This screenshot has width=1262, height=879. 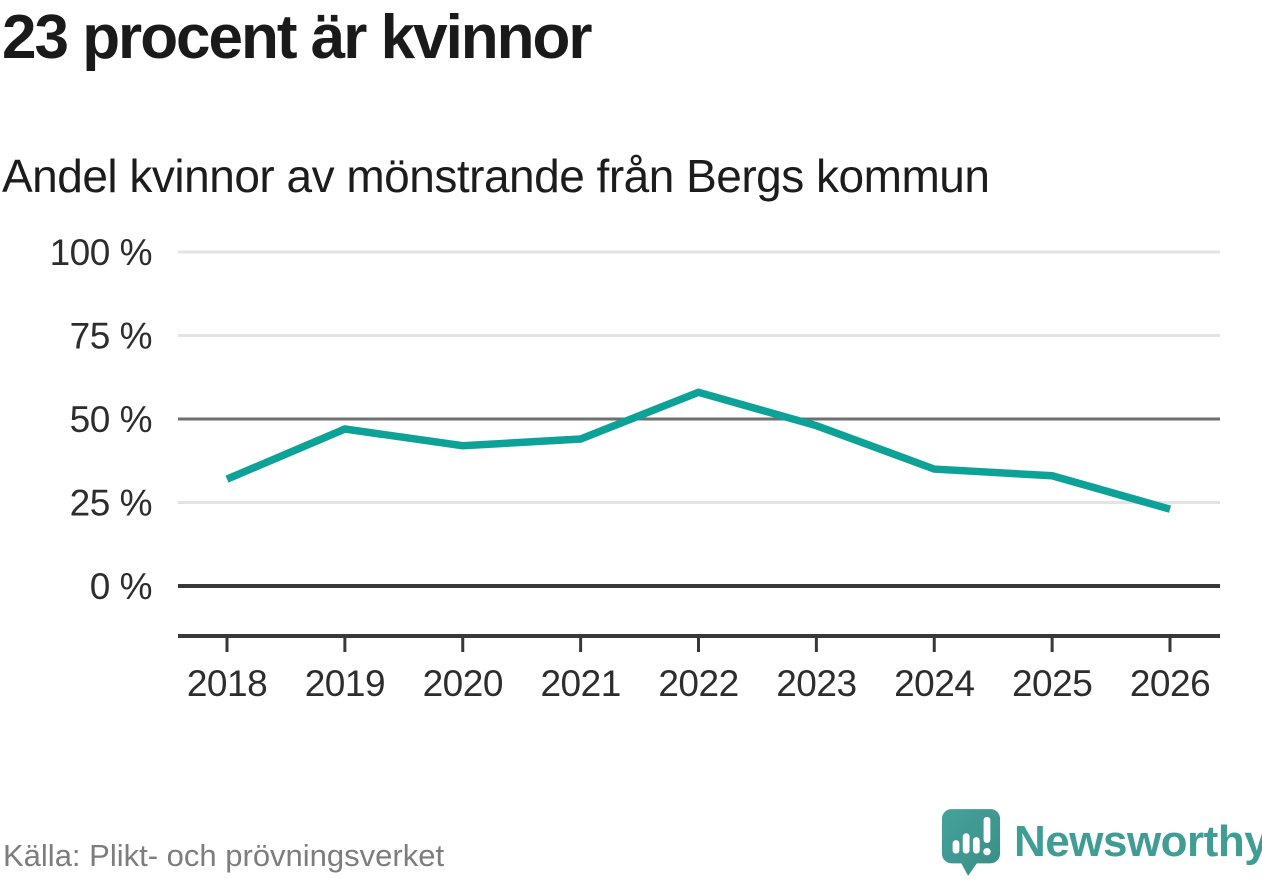 I want to click on x-tick-label: 2022, so click(x=698, y=683).